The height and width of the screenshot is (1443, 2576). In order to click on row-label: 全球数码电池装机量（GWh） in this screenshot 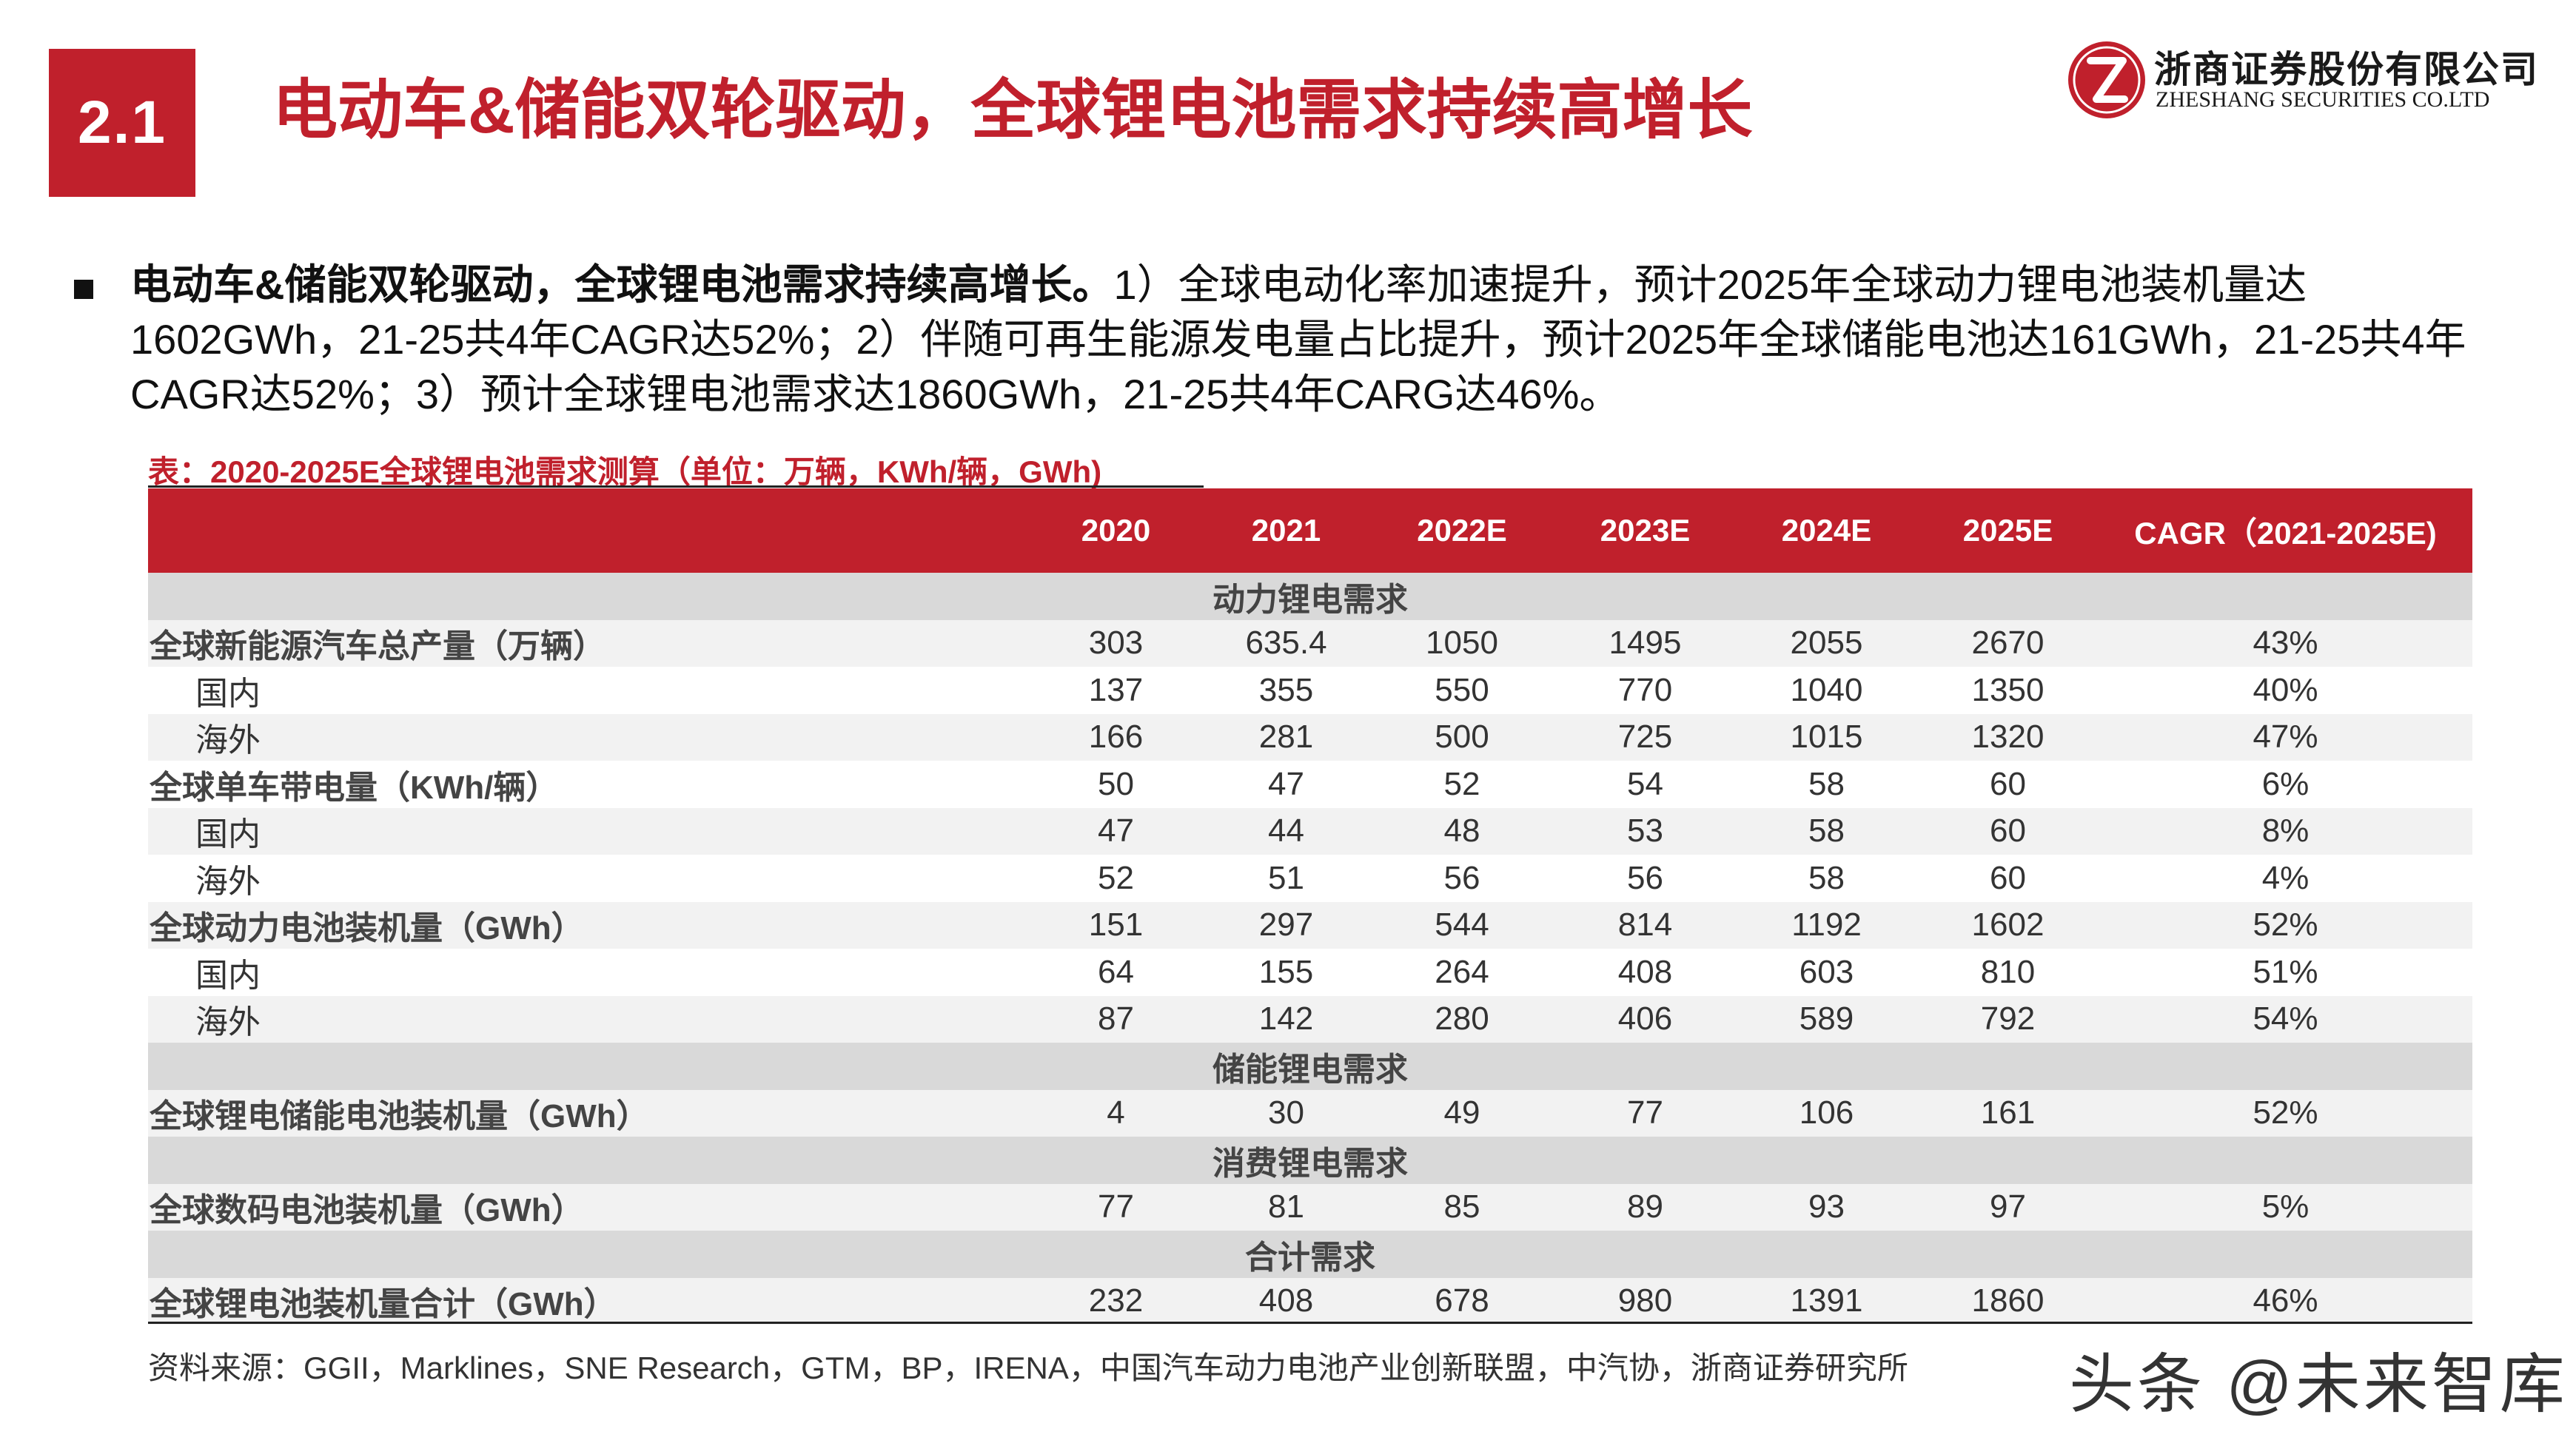, I will do `click(367, 1210)`.